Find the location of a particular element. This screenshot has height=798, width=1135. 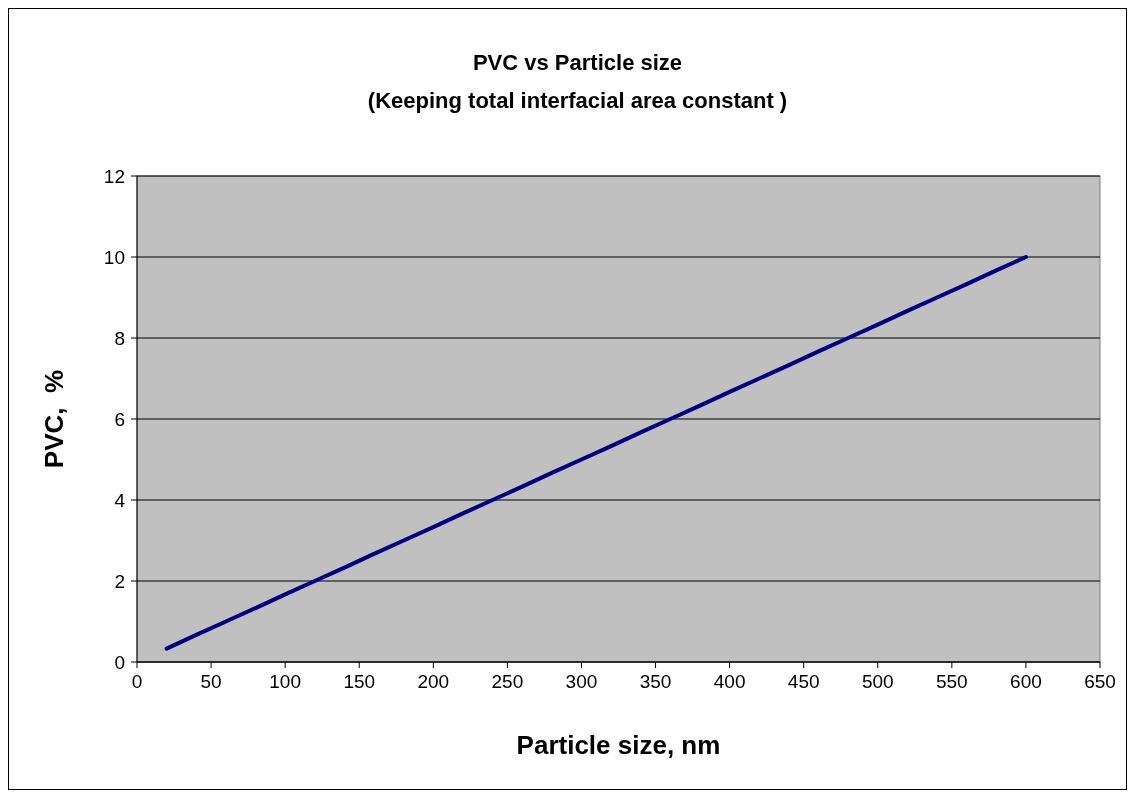

chart-subtitle: (Keeping total interfacial area constant ) is located at coordinates (577, 100).